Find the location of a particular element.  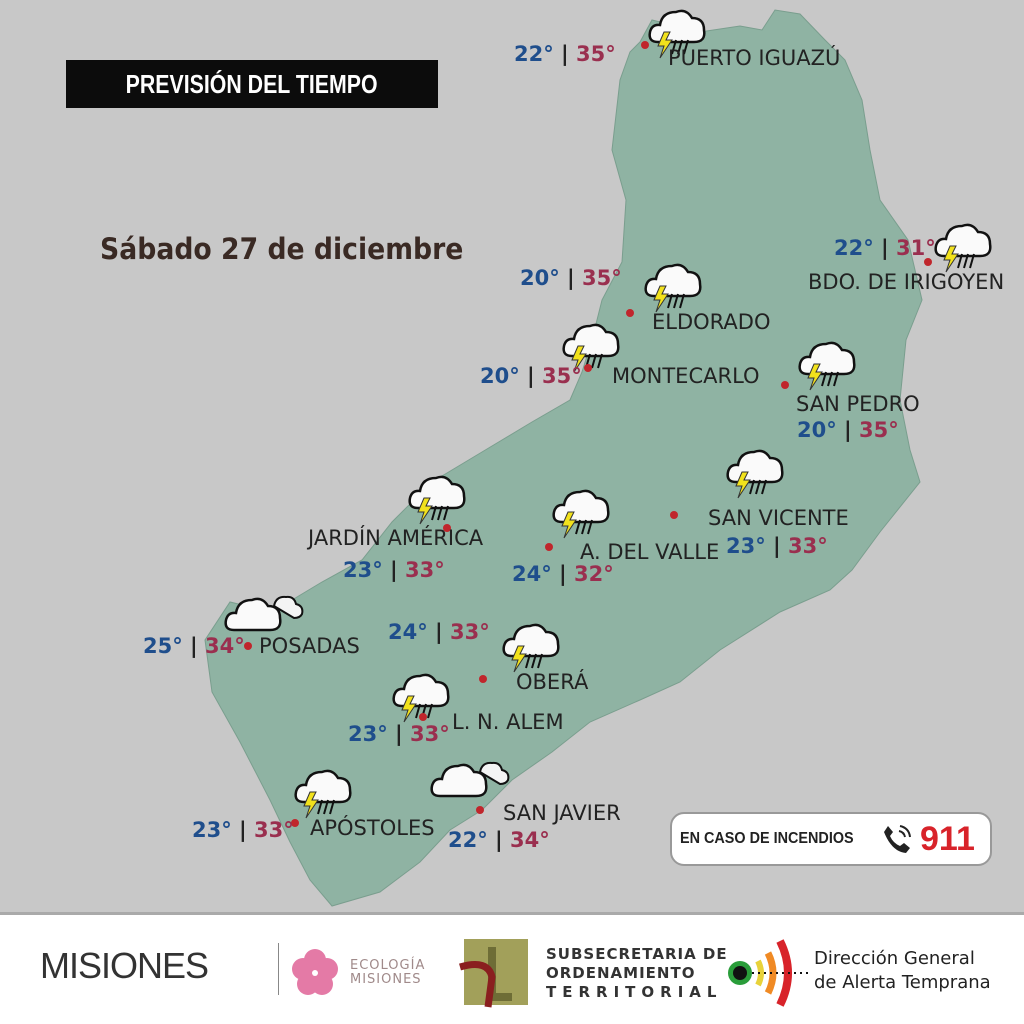

sub-line: TERRITORIAL is located at coordinates (634, 992).